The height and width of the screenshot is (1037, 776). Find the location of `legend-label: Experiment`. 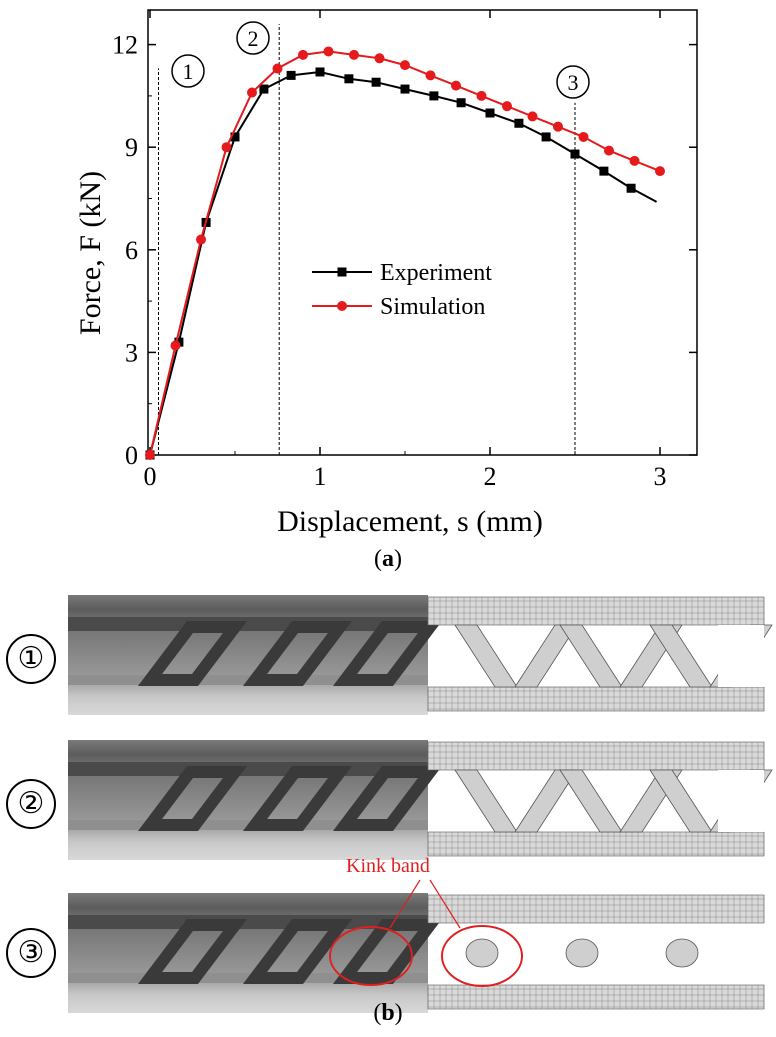

legend-label: Experiment is located at coordinates (436, 273).